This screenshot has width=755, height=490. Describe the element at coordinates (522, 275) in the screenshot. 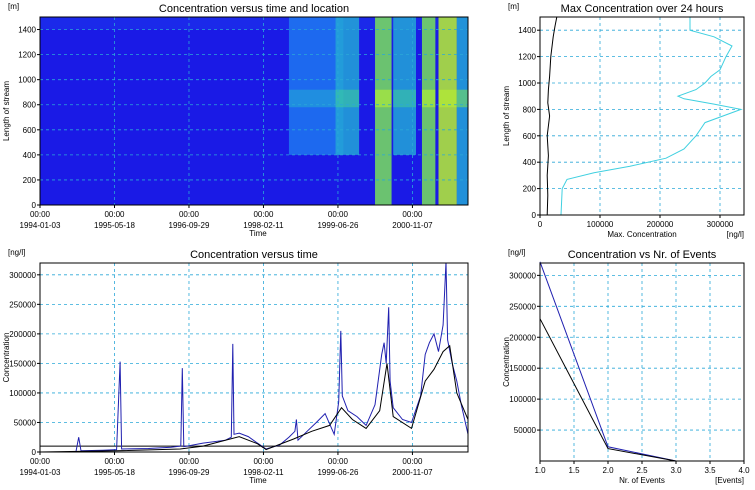

I see `events-ytick-label-5: 300000` at that location.